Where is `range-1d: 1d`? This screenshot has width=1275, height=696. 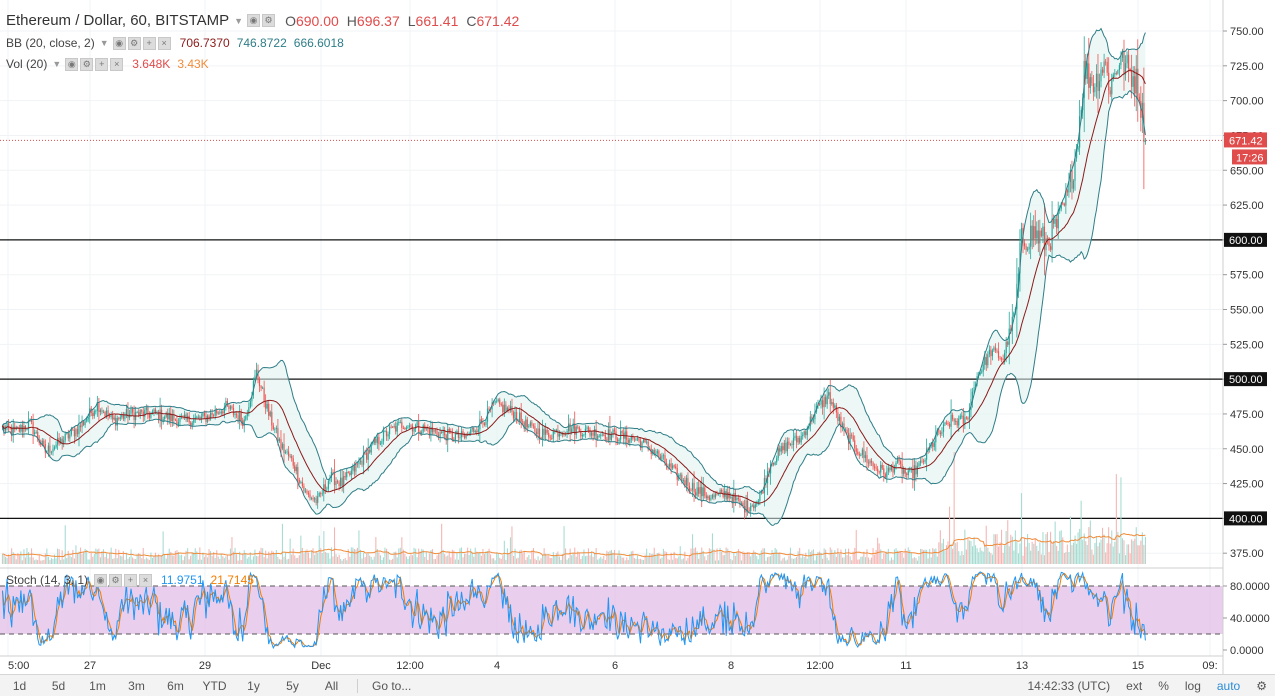
range-1d: 1d is located at coordinates (19, 685).